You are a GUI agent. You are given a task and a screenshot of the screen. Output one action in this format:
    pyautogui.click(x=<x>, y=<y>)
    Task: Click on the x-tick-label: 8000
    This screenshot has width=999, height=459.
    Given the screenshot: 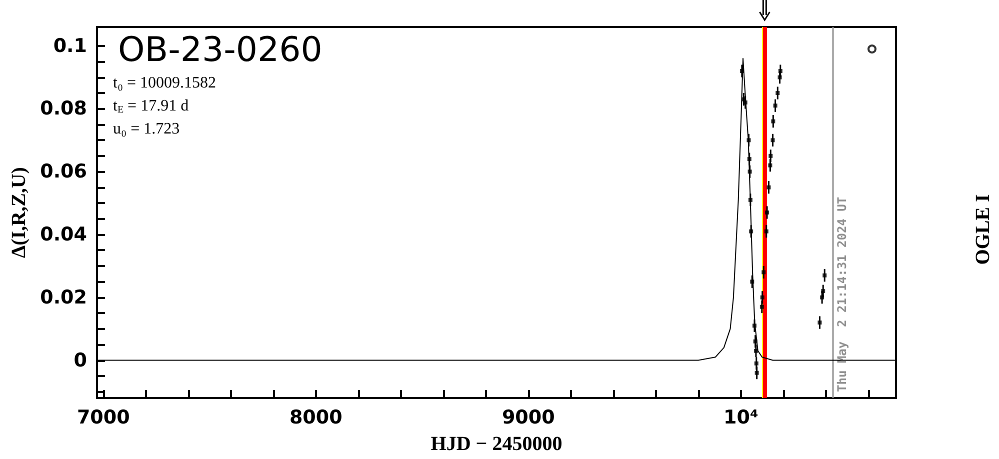 What is the action you would take?
    pyautogui.click(x=315, y=417)
    